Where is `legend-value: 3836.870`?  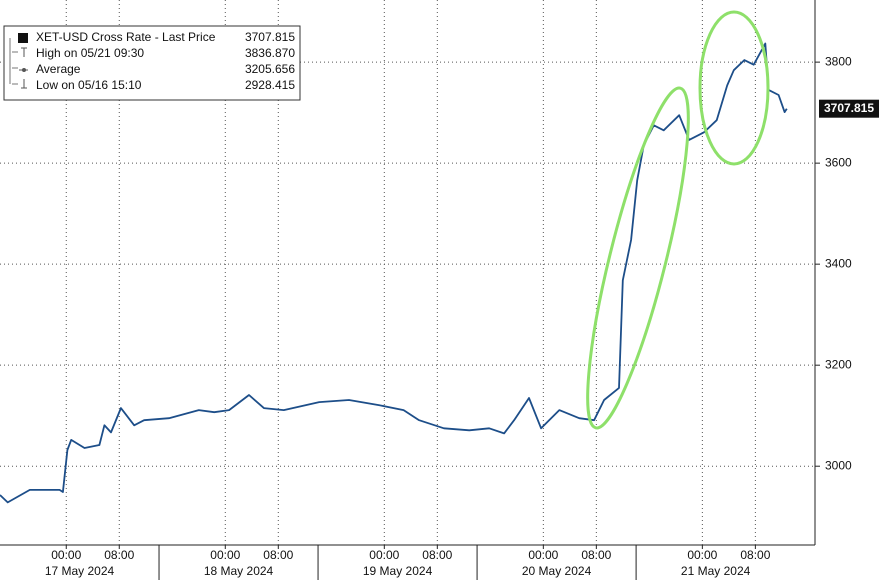
legend-value: 3836.870 is located at coordinates (270, 53).